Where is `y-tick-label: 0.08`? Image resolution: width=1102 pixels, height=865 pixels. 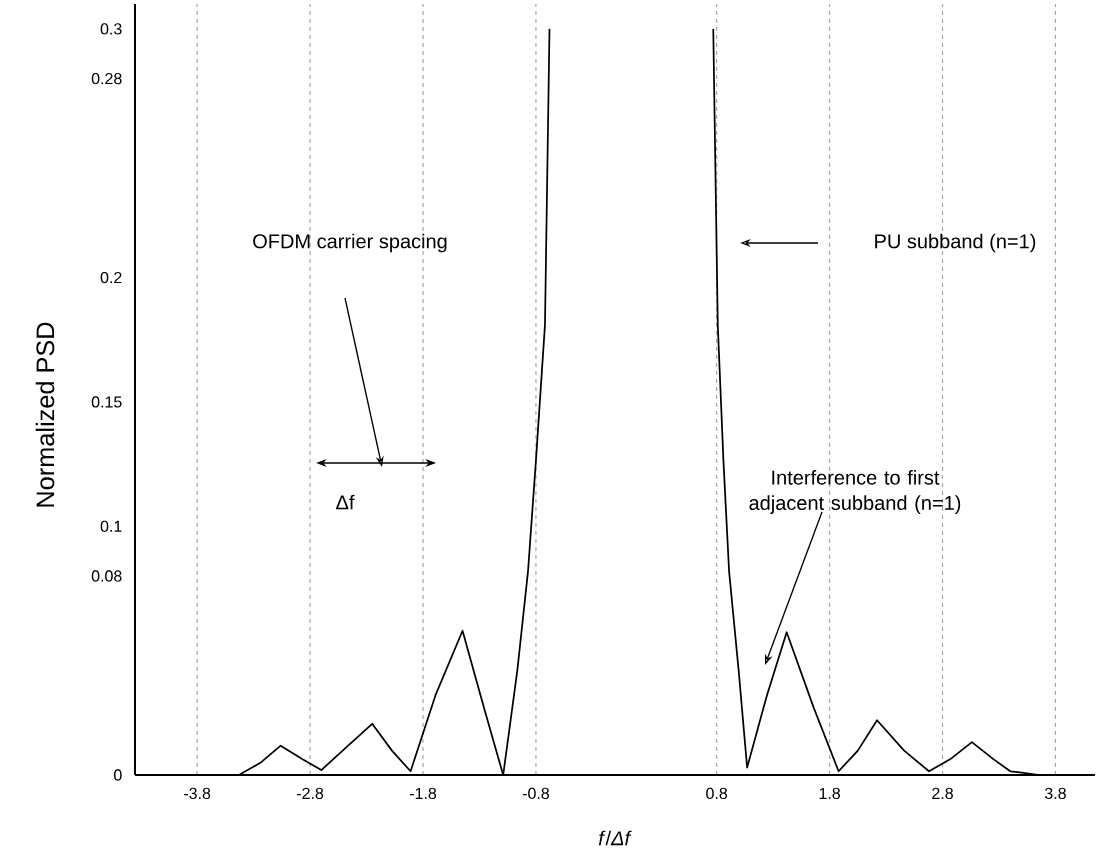 y-tick-label: 0.08 is located at coordinates (106, 576).